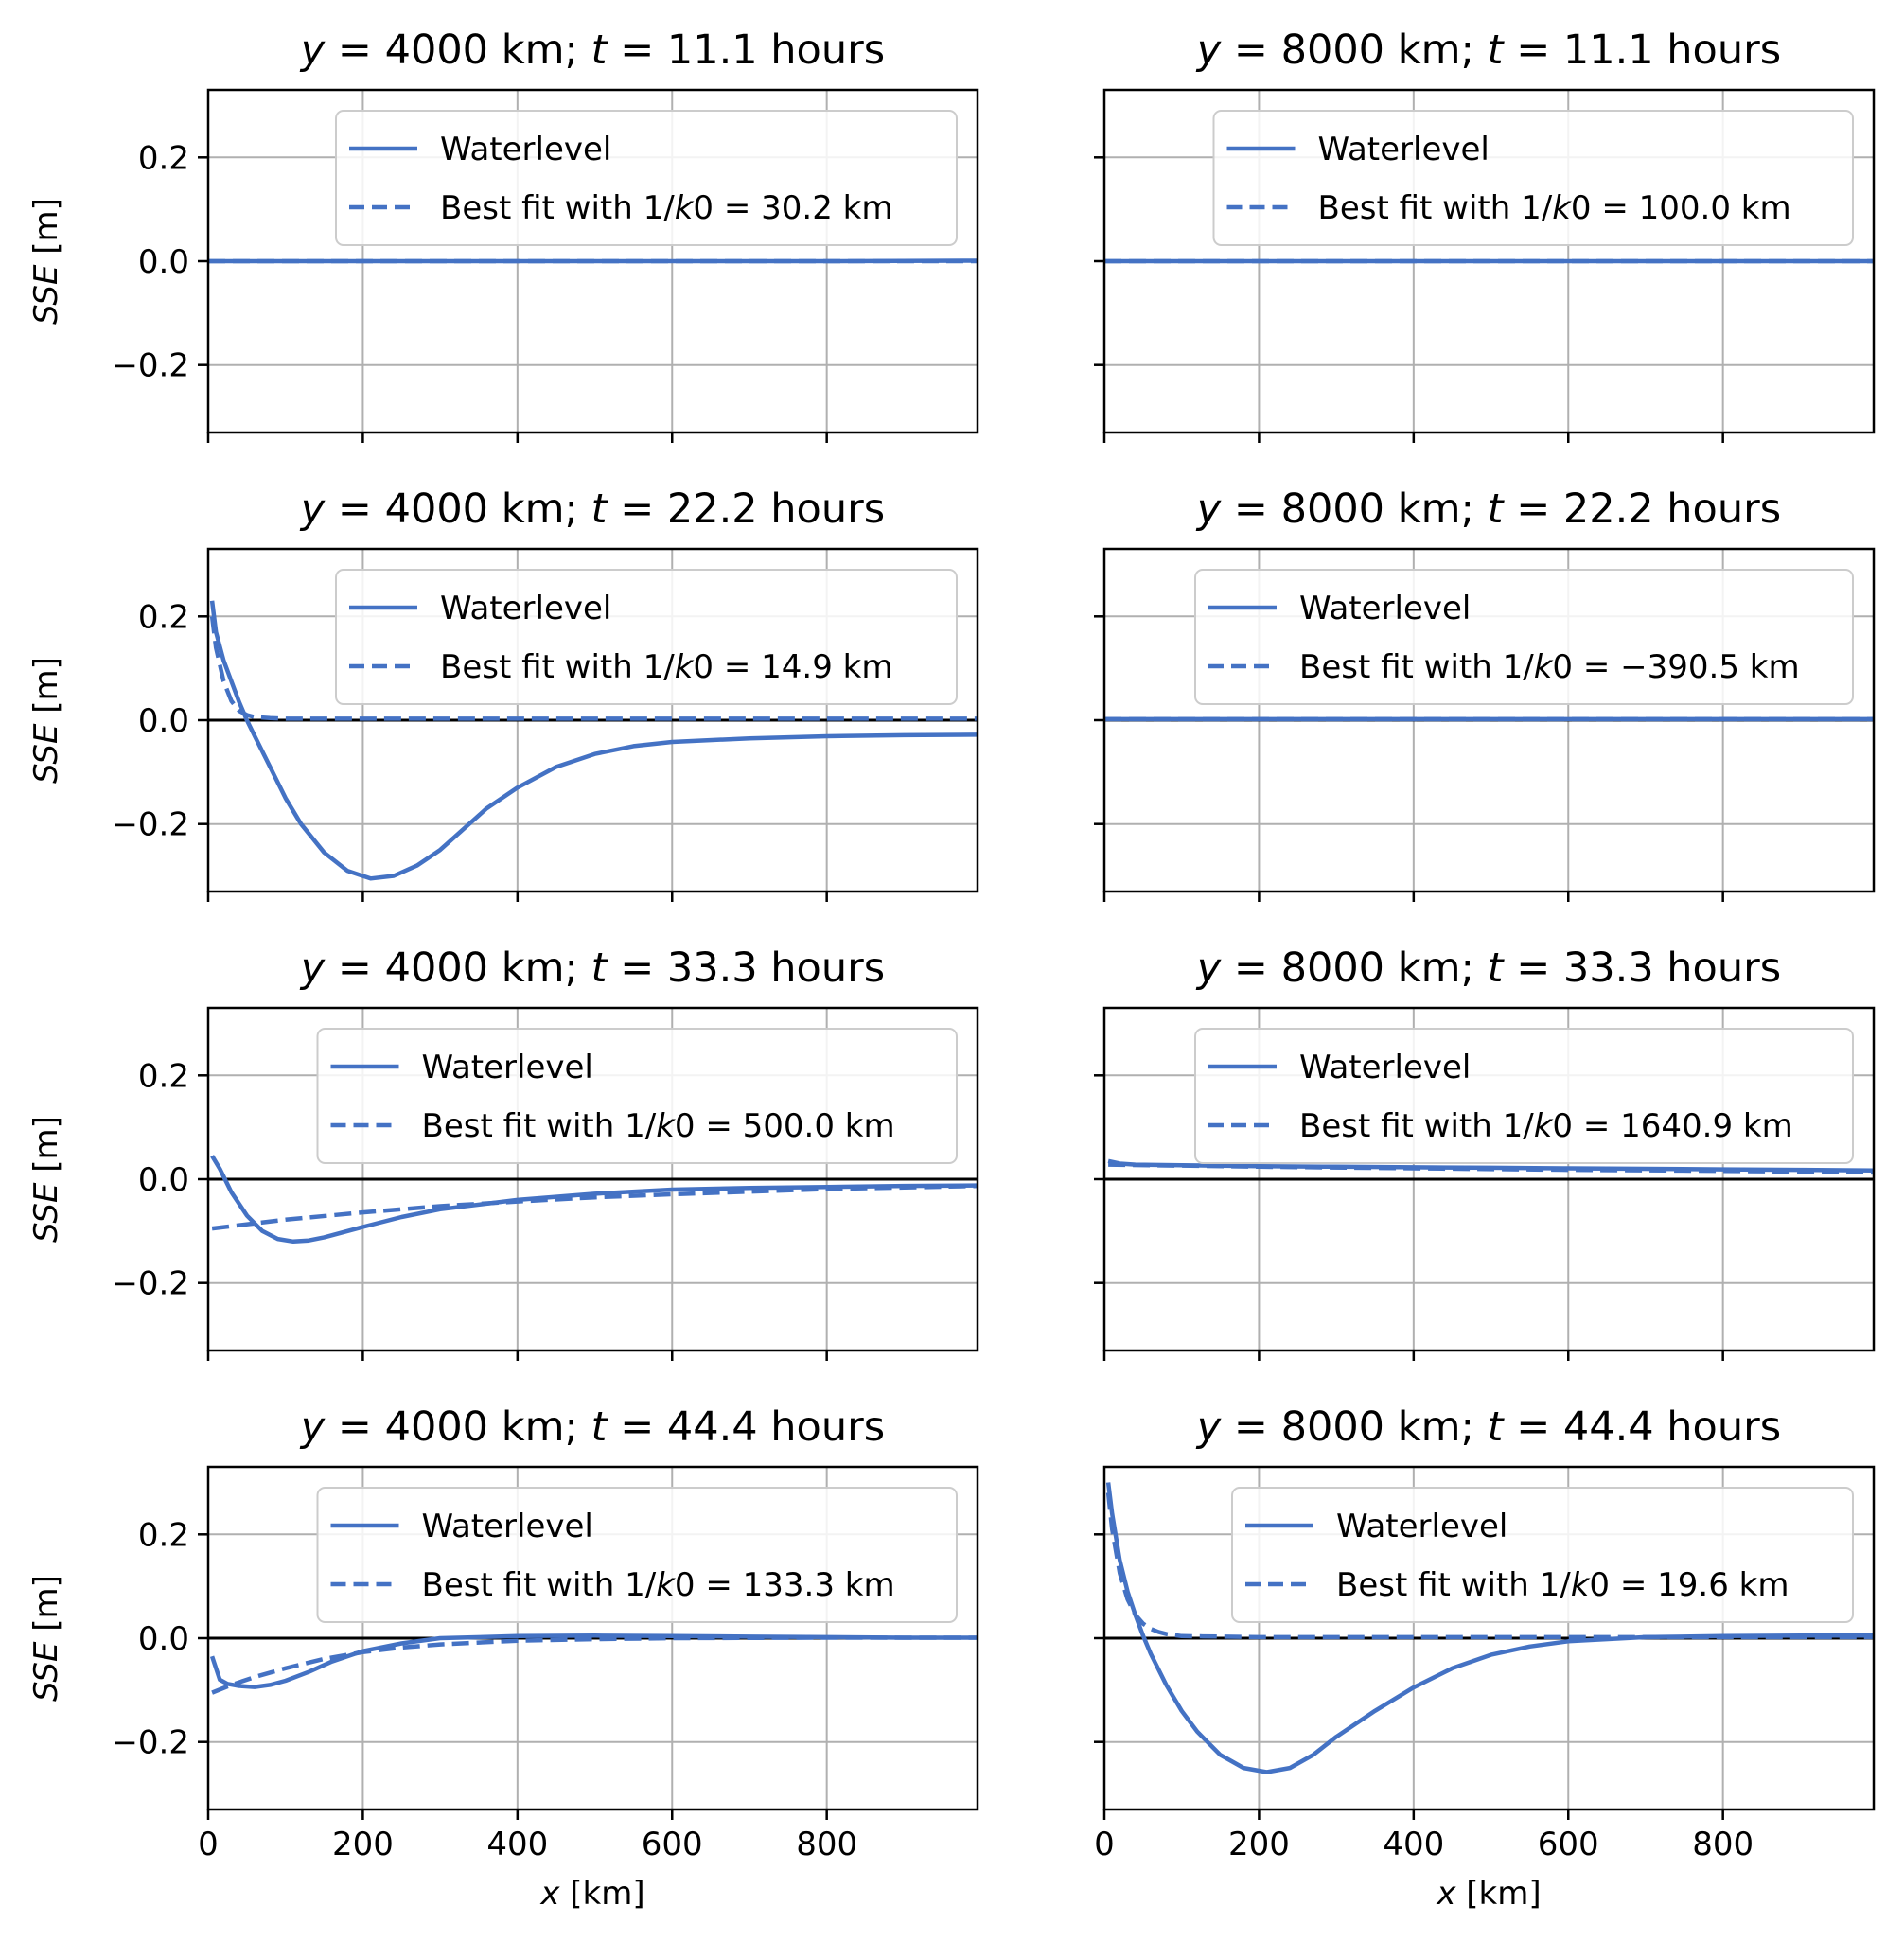  I want to click on legend: Waterlevel Best fit with 1/k0 = 133.3 km, so click(637, 1555).